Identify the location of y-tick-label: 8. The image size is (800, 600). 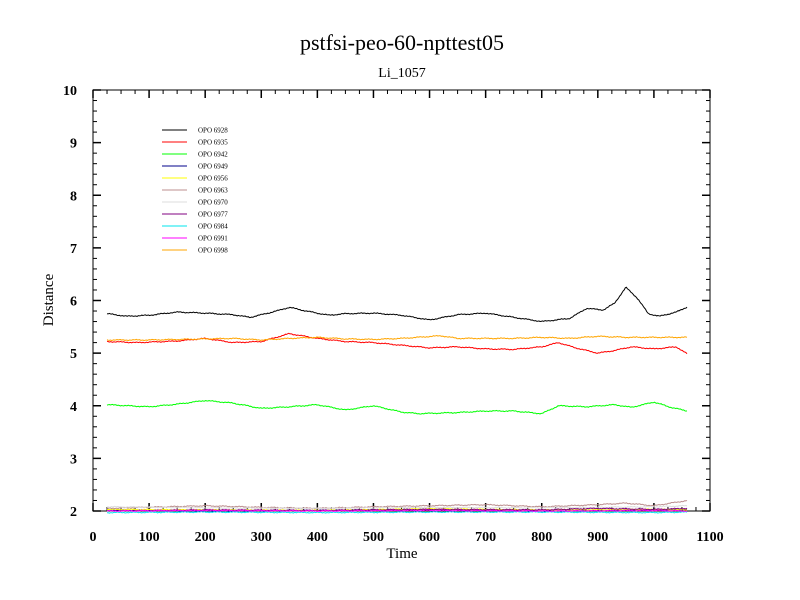
(73, 196).